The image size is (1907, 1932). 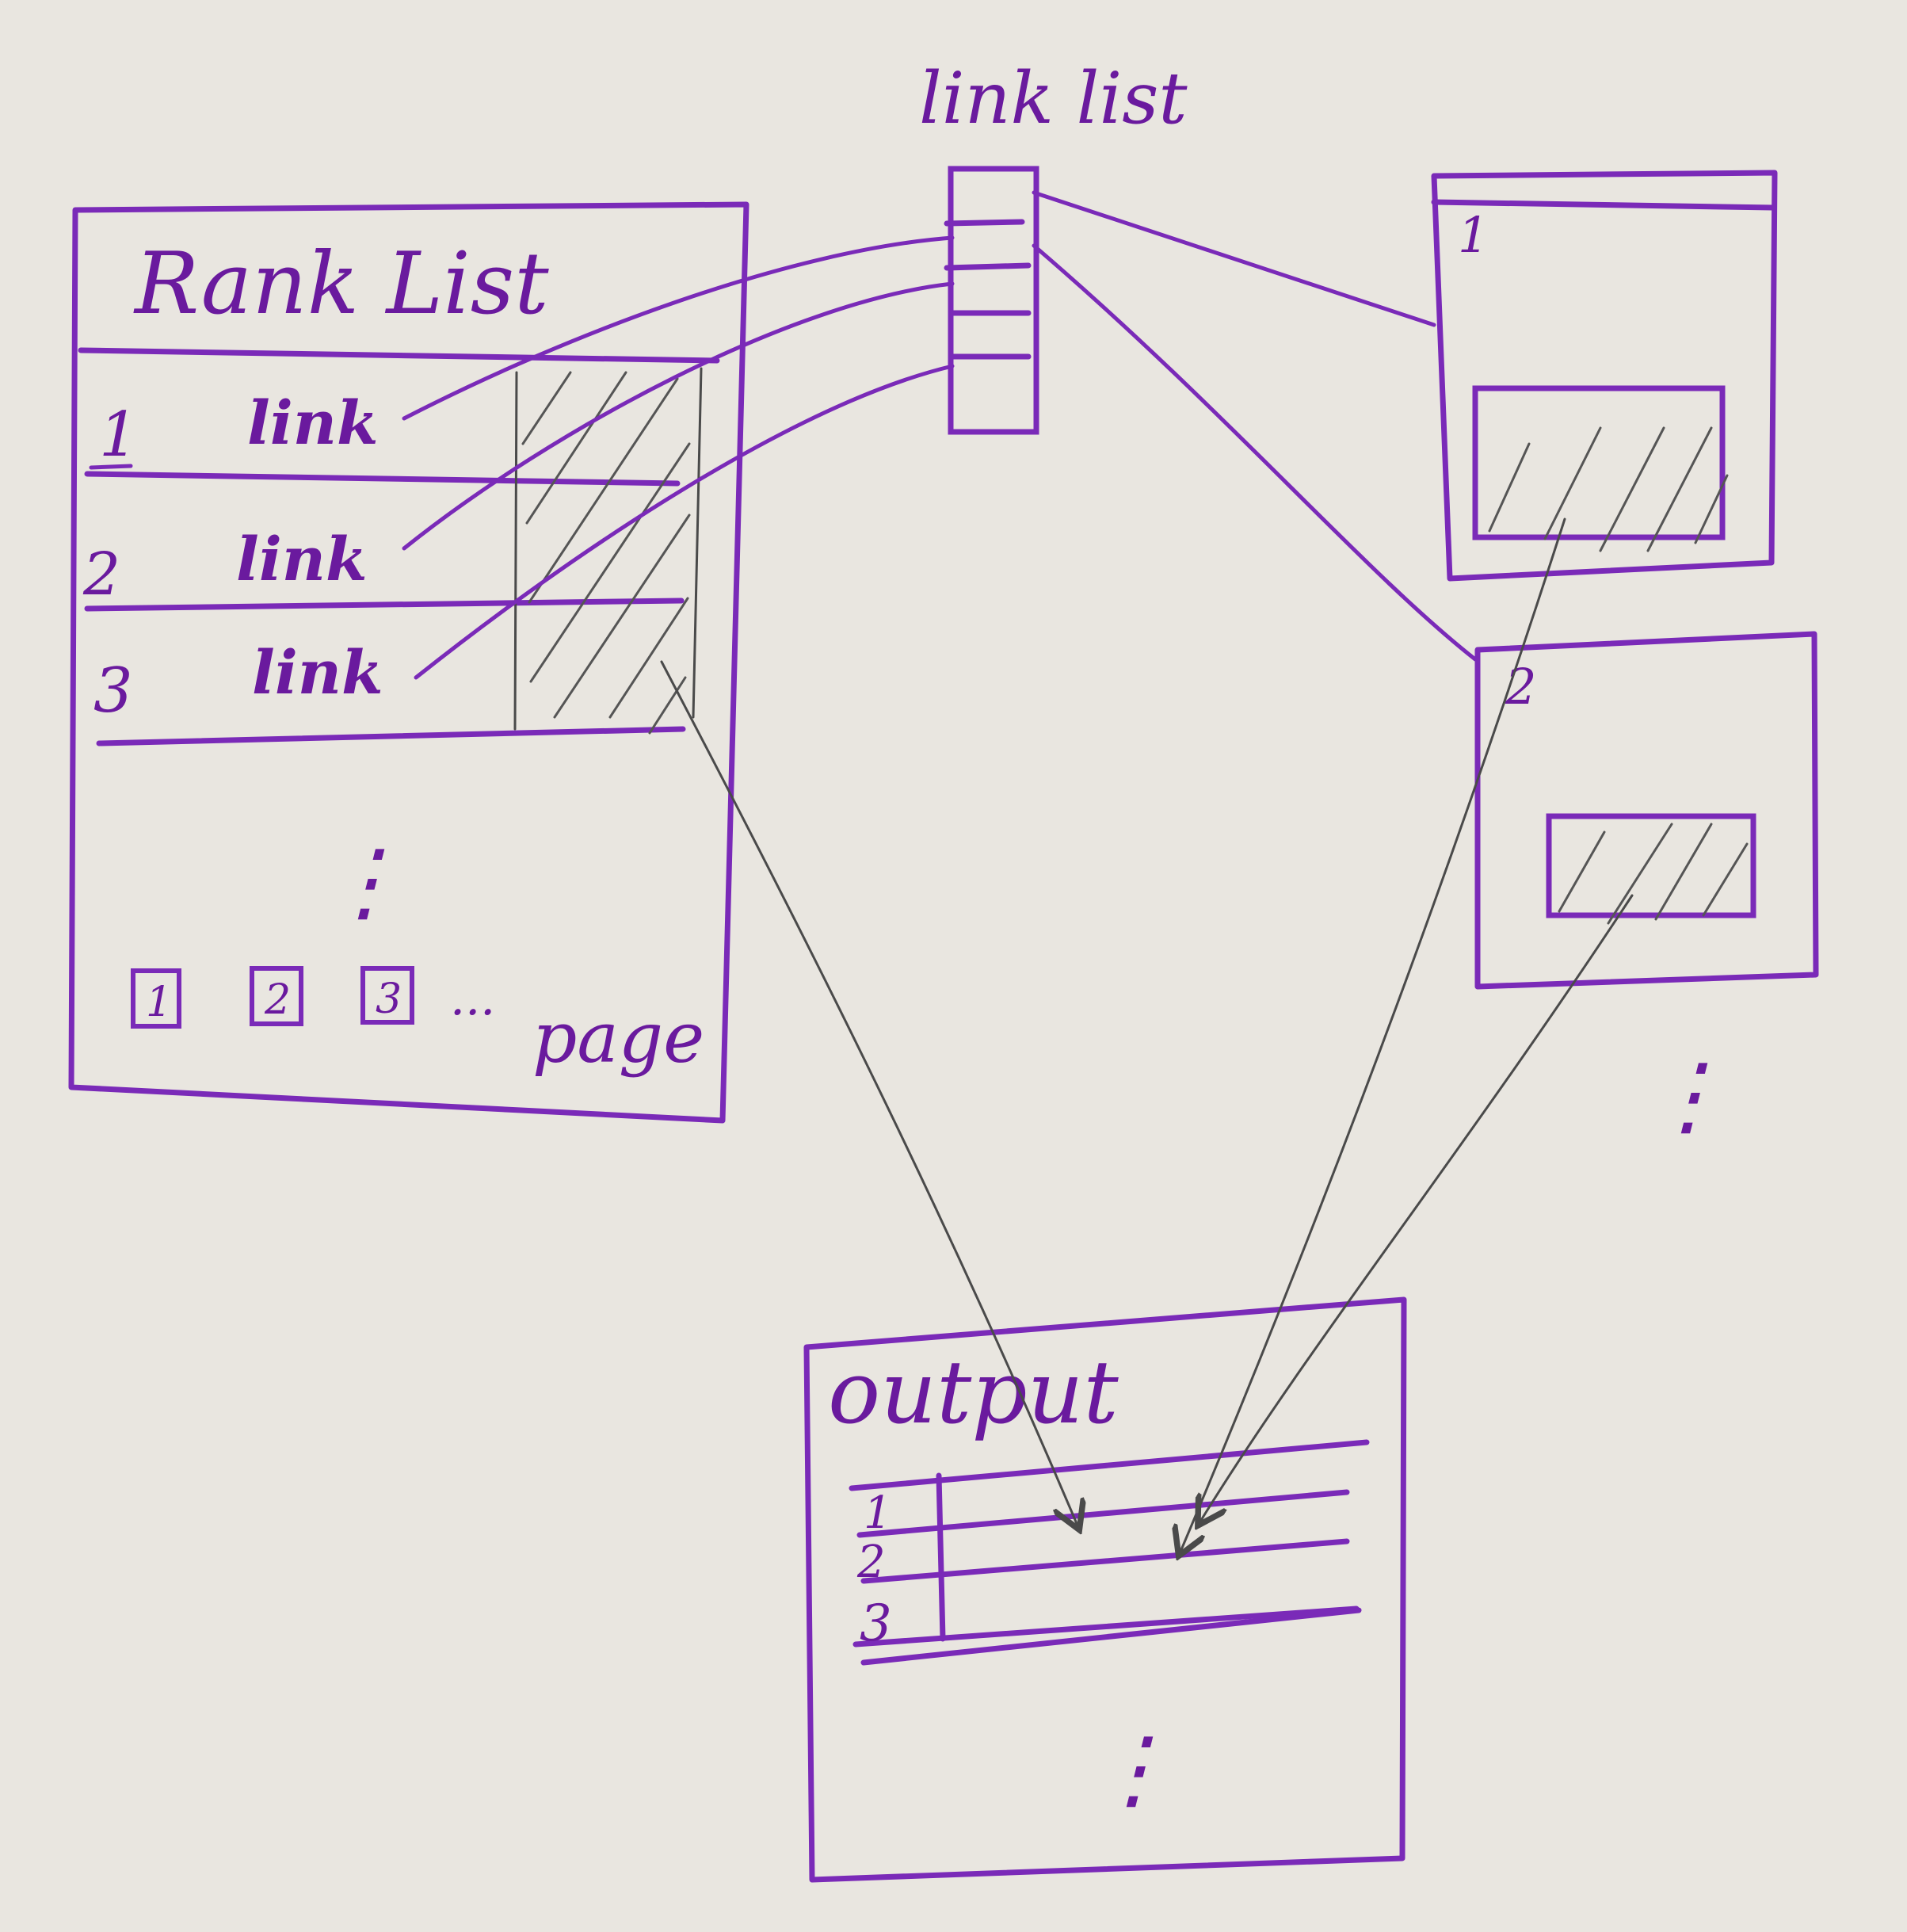 I want to click on detail-page-number: 1, so click(x=1473, y=235).